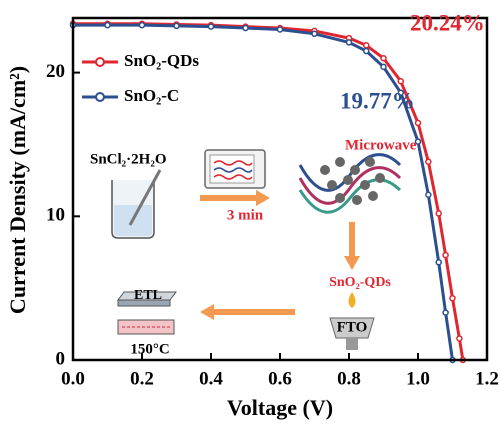  Describe the element at coordinates (55, 71) in the screenshot. I see `y-tick-label: 20` at that location.